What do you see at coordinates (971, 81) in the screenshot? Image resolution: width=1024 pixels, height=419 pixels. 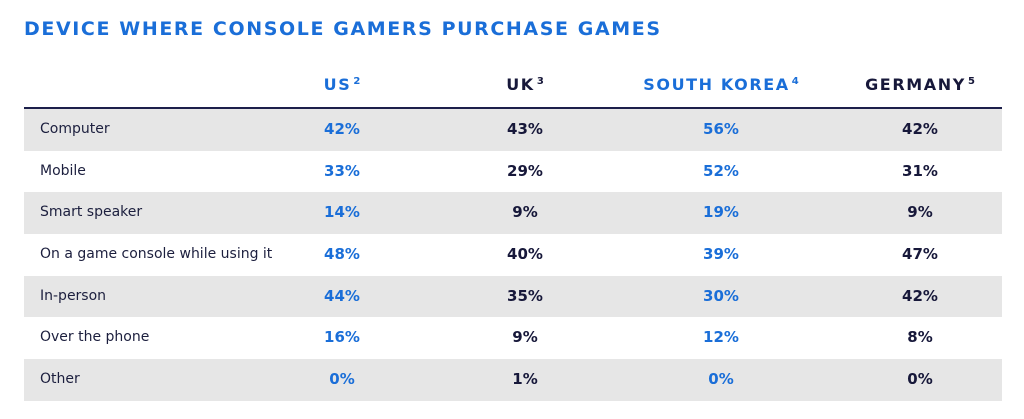 I see `column-footnote: 5` at bounding box center [971, 81].